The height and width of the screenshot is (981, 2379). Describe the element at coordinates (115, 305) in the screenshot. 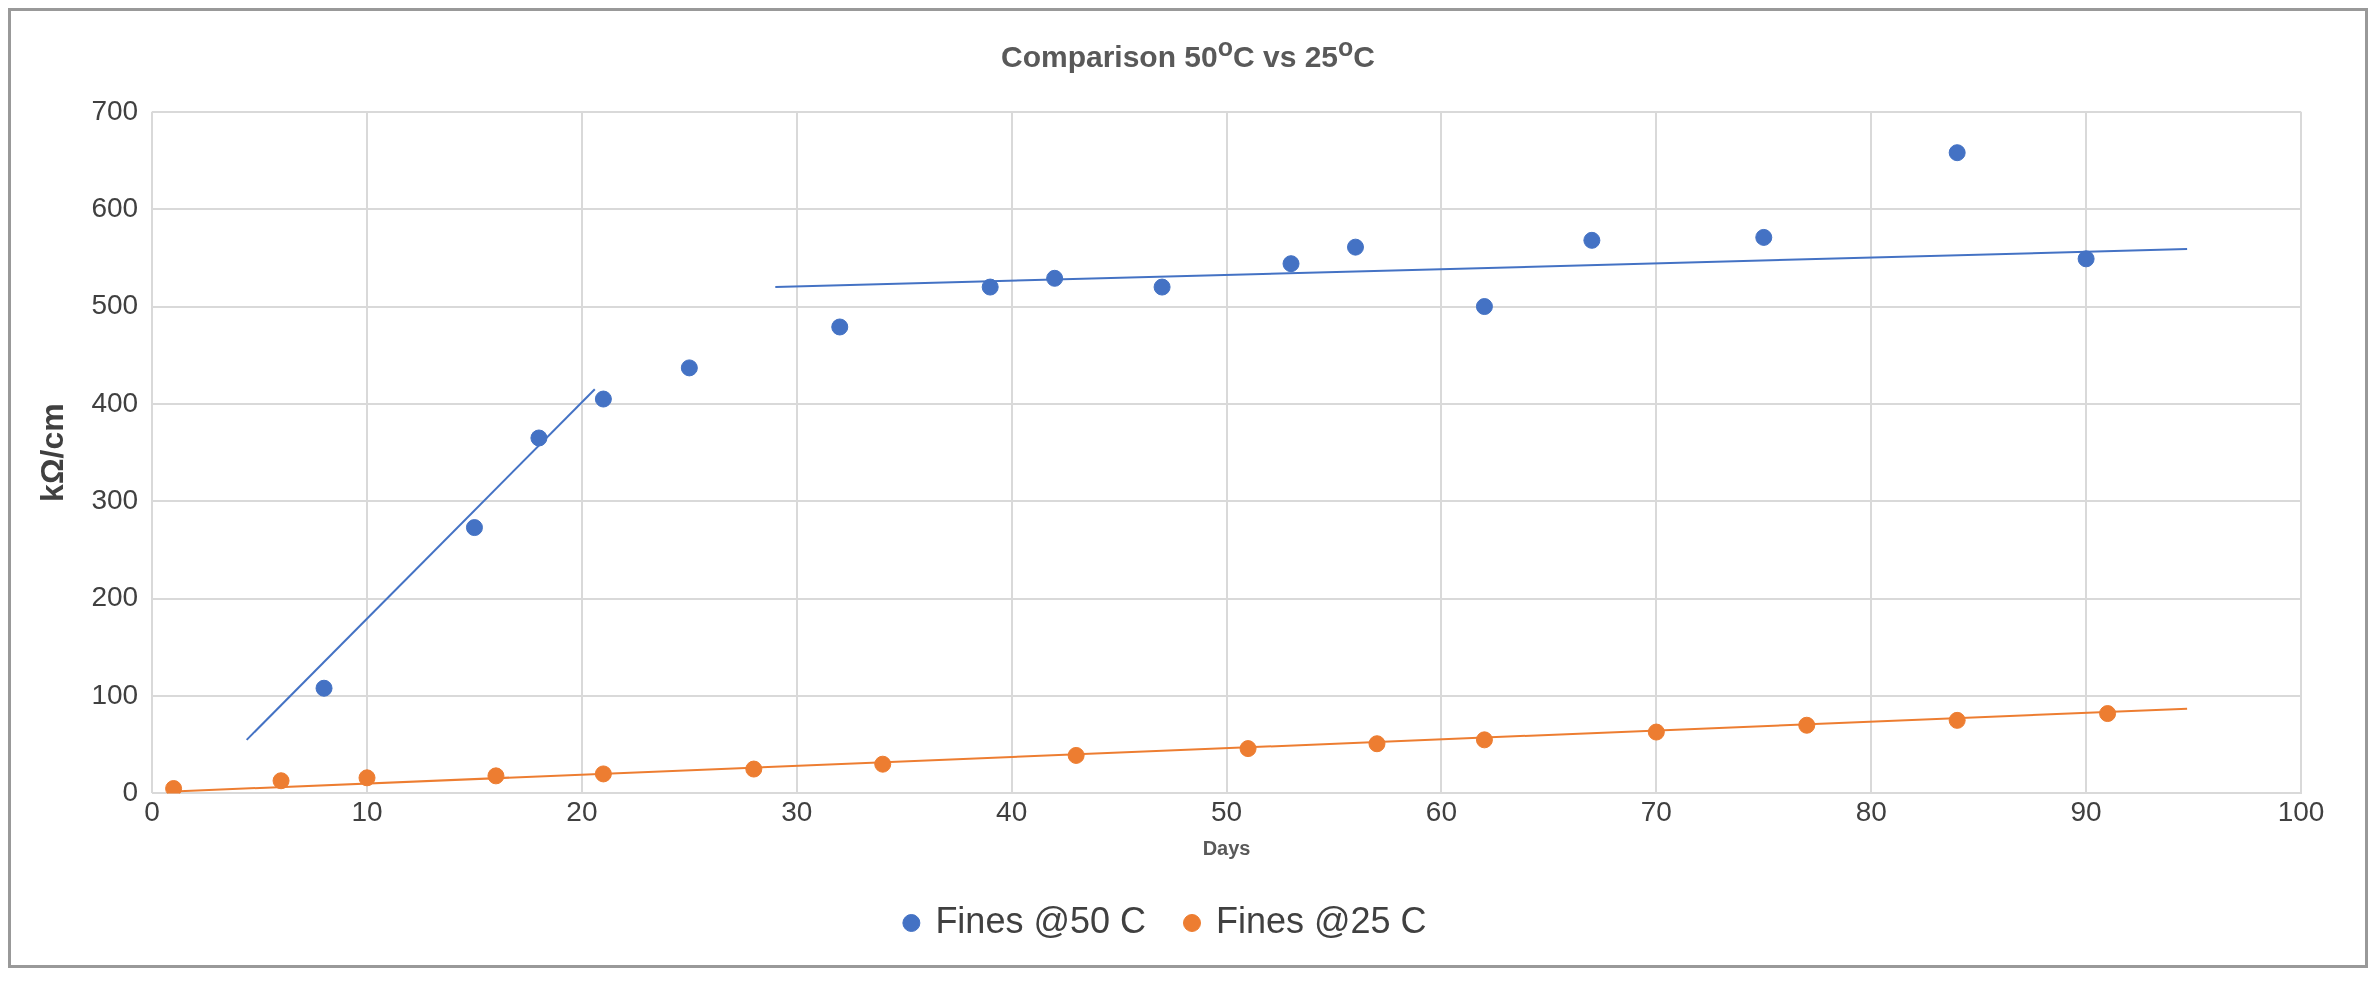

I see `y-tick-label: 500` at that location.